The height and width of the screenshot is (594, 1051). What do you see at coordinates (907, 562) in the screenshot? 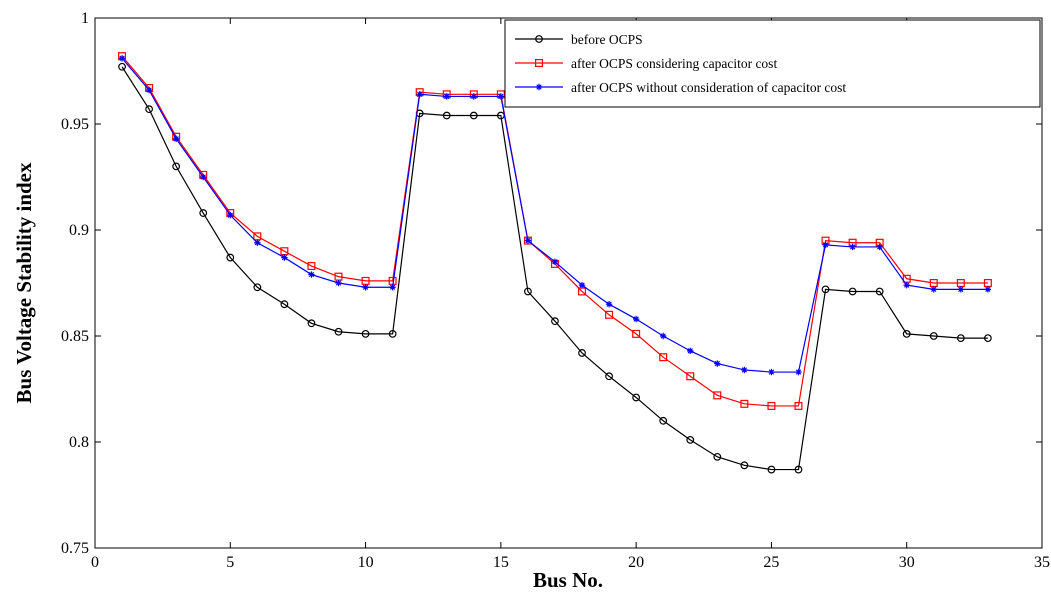
I see `x-tick-label: 30` at bounding box center [907, 562].